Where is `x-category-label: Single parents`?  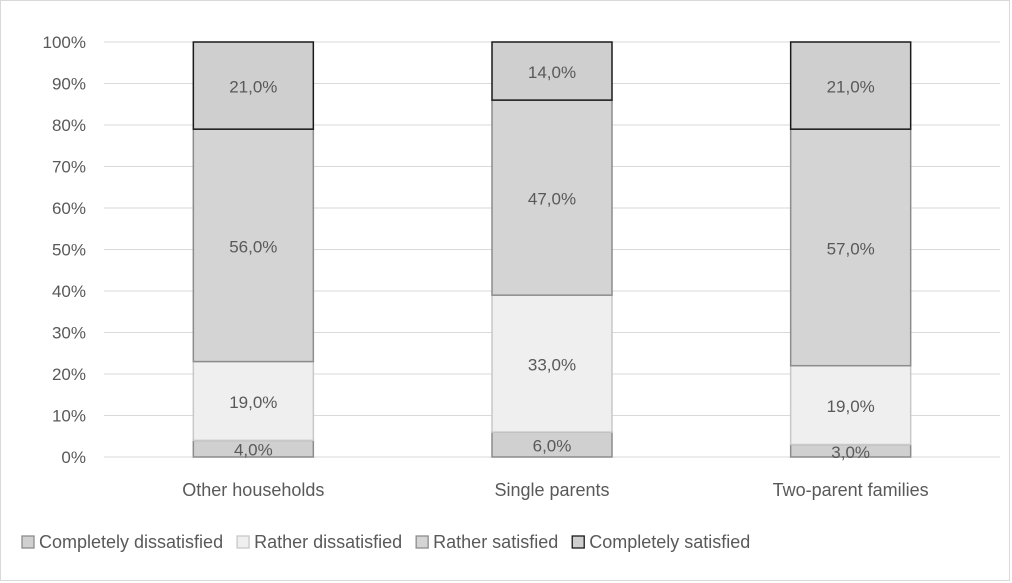
x-category-label: Single parents is located at coordinates (551, 490).